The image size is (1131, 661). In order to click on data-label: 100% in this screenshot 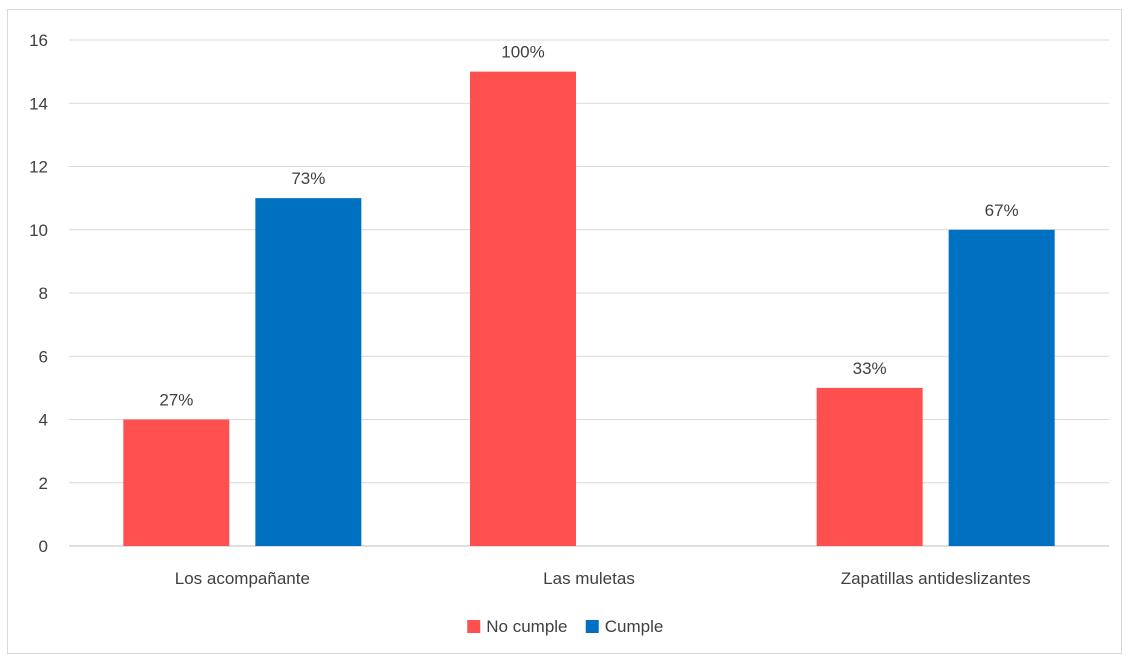, I will do `click(522, 52)`.